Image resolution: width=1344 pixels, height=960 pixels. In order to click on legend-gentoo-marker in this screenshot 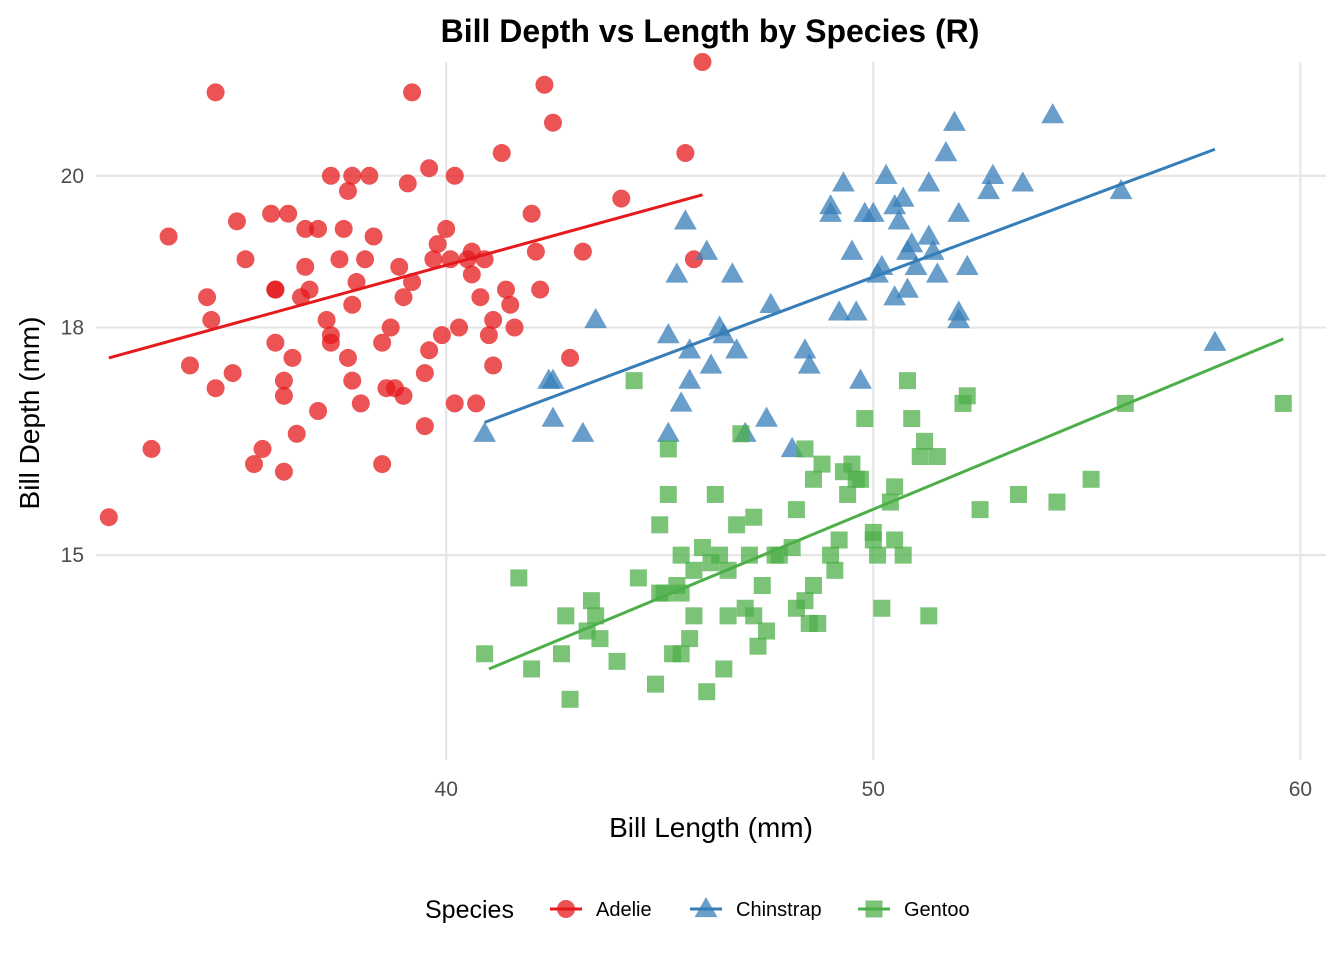, I will do `click(874, 909)`.